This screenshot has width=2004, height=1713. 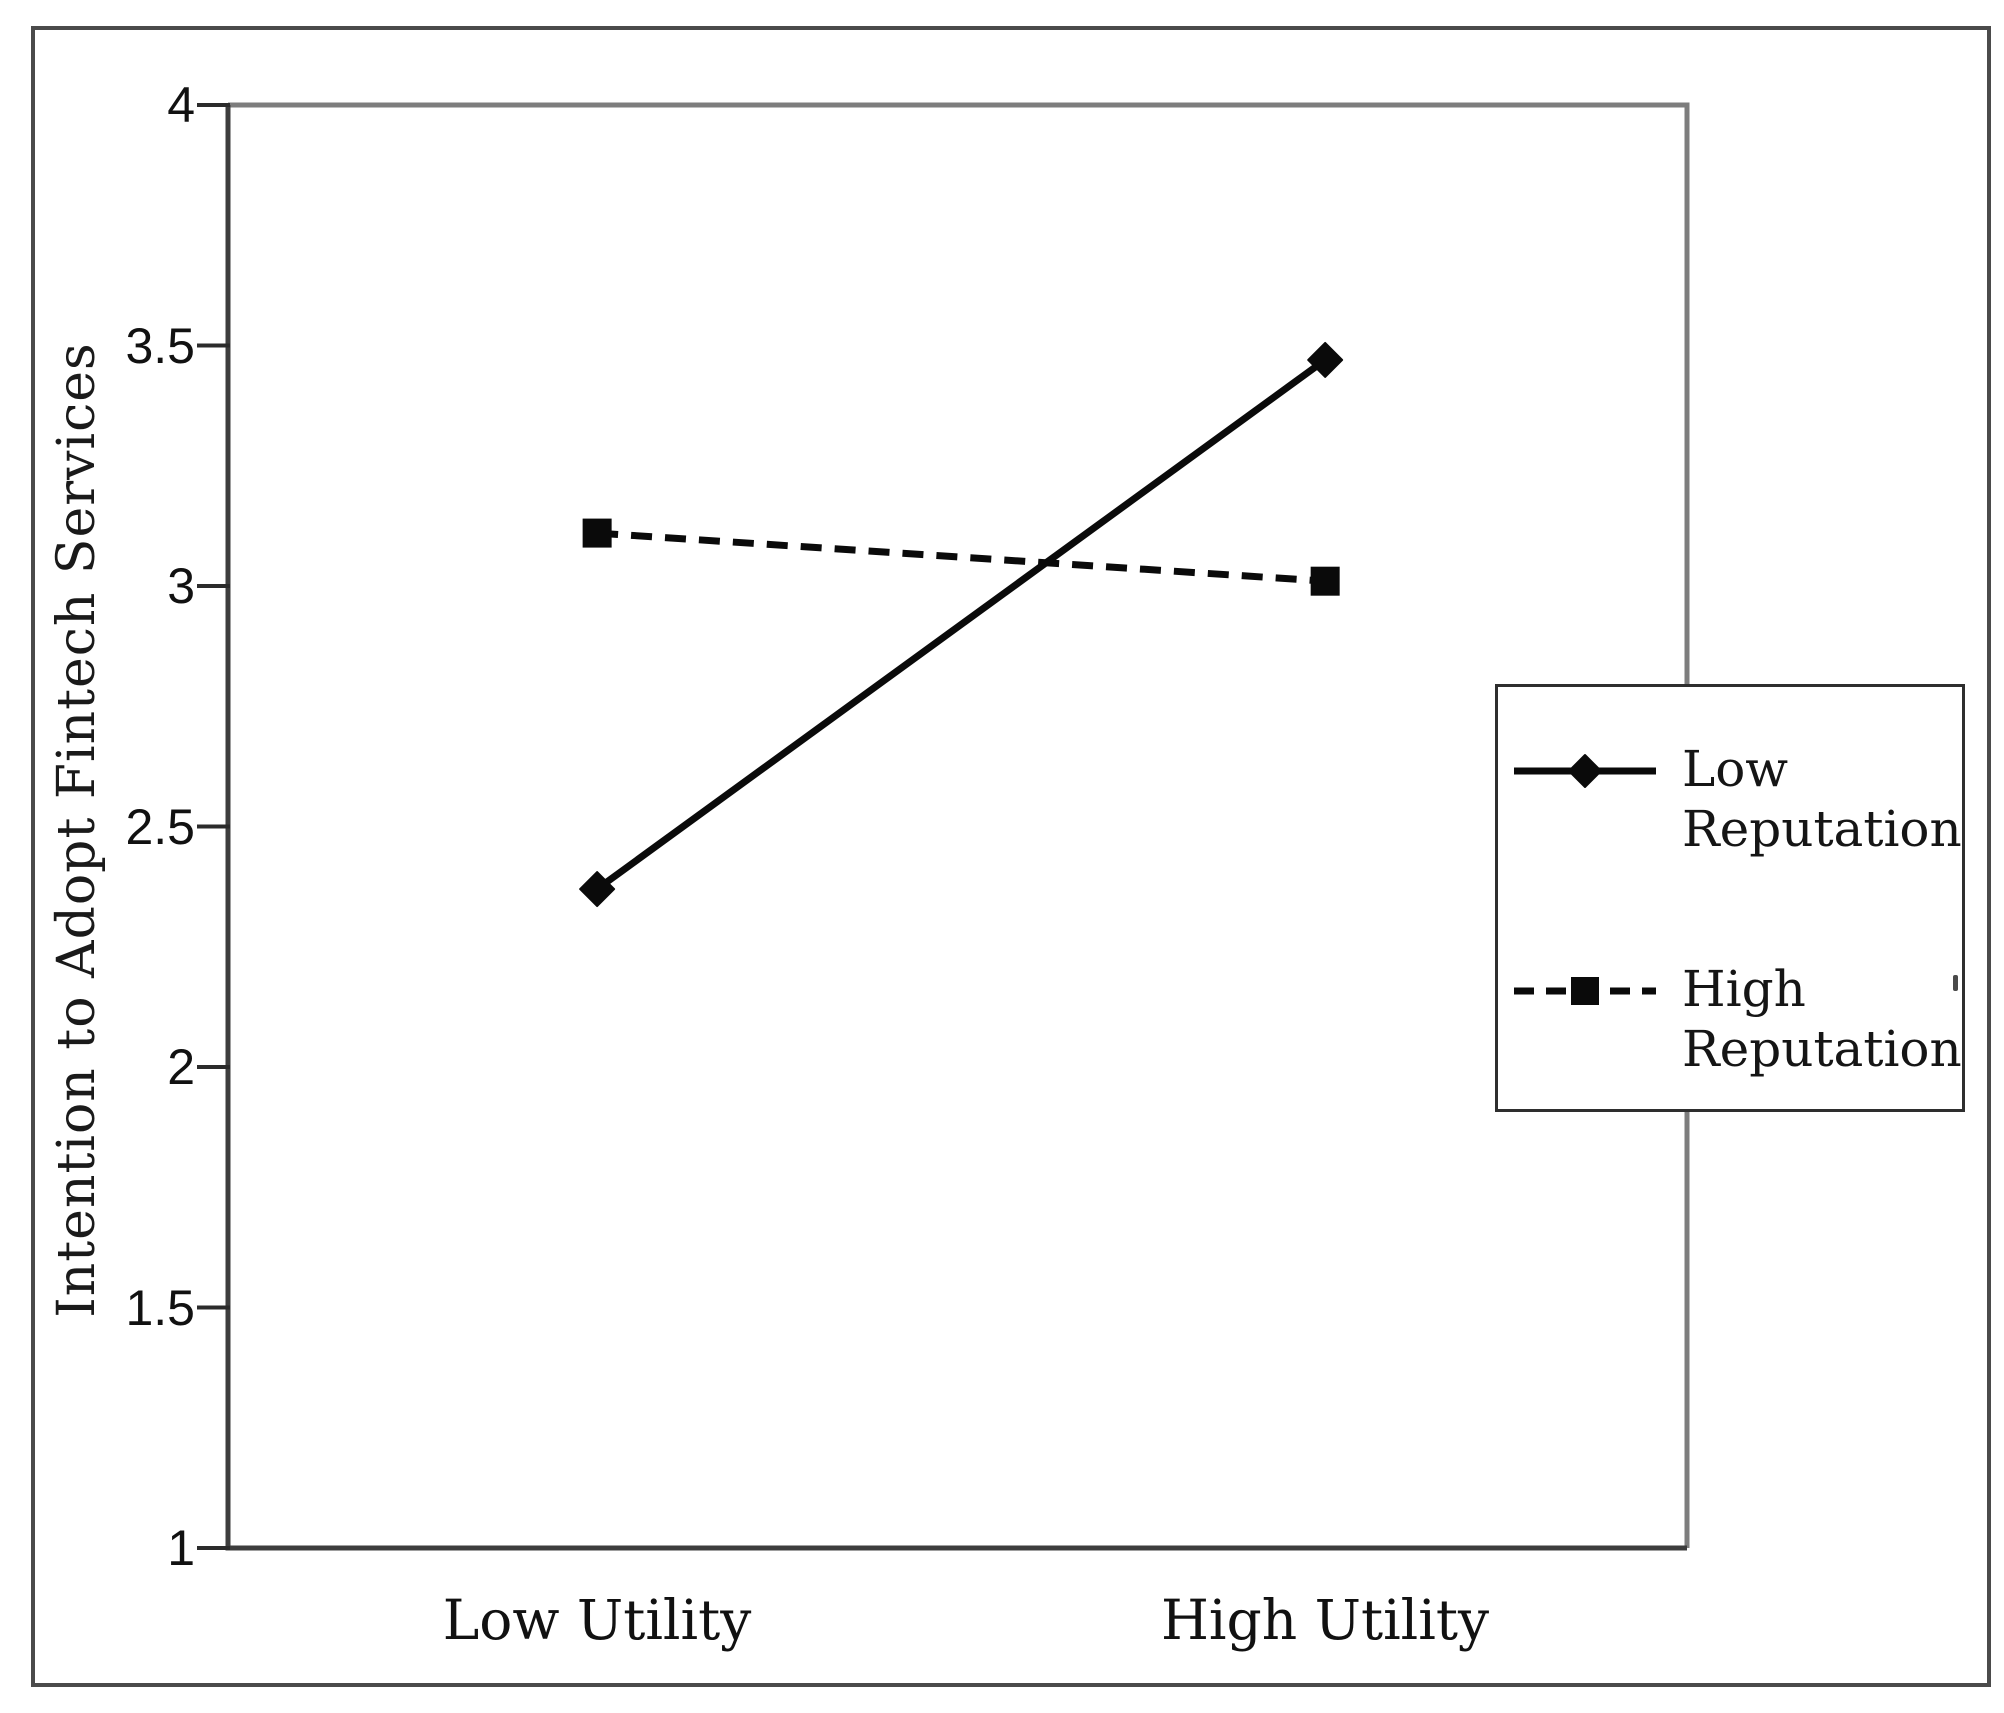 I want to click on y-tick-label-4: 4, so click(x=181, y=105).